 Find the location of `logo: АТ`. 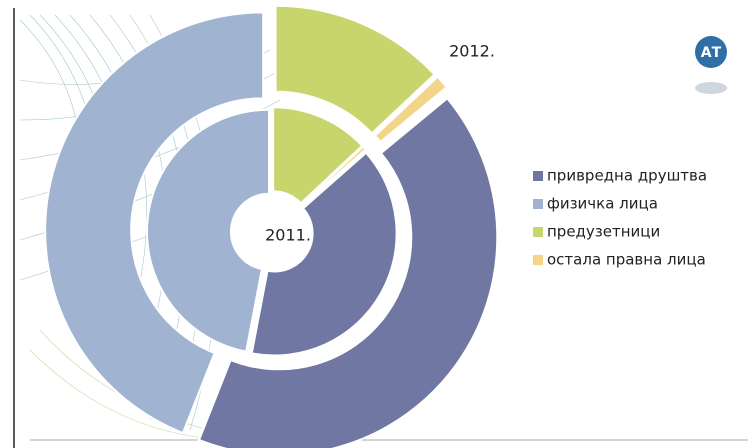

logo: АТ is located at coordinates (711, 65).